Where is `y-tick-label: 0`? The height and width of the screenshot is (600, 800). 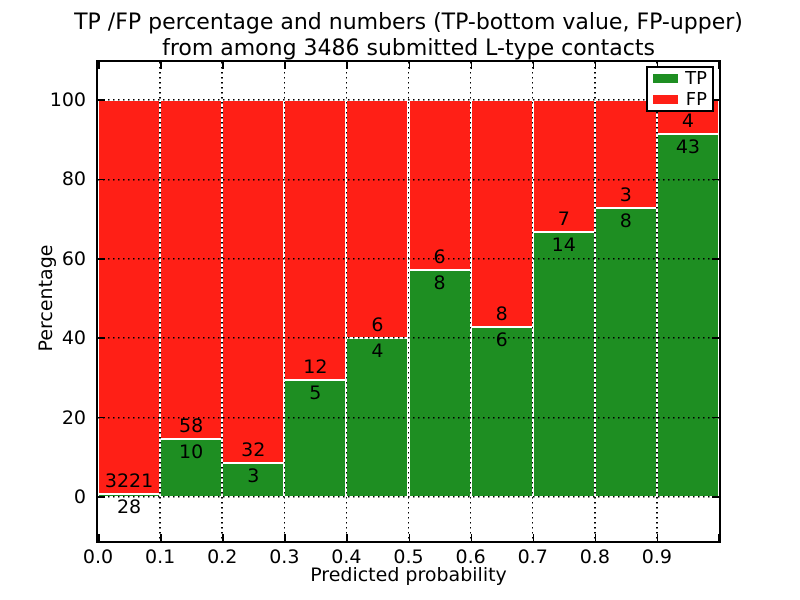 y-tick-label: 0 is located at coordinates (79, 497).